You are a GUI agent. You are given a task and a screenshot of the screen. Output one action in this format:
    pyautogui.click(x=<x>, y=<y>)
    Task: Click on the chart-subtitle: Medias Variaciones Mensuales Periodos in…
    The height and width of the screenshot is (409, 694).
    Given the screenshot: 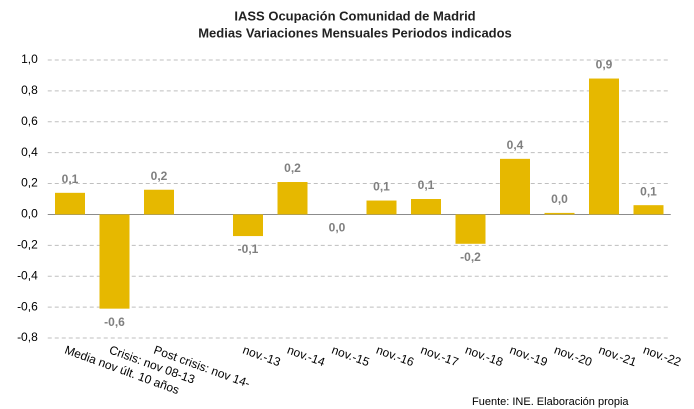 What is the action you would take?
    pyautogui.click(x=355, y=32)
    